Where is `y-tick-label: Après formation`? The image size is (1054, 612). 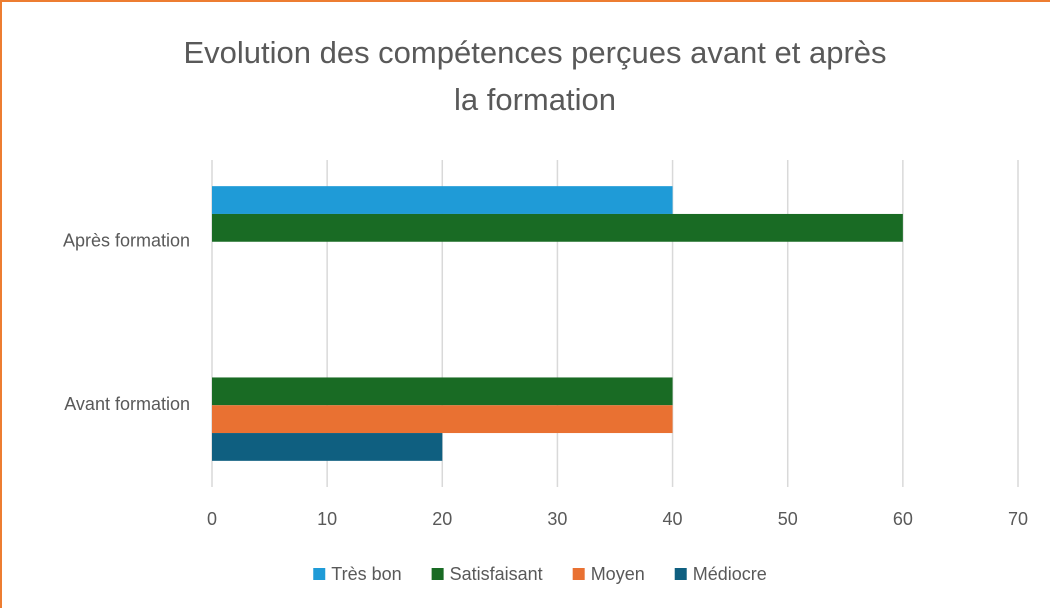
y-tick-label: Après formation is located at coordinates (126, 241).